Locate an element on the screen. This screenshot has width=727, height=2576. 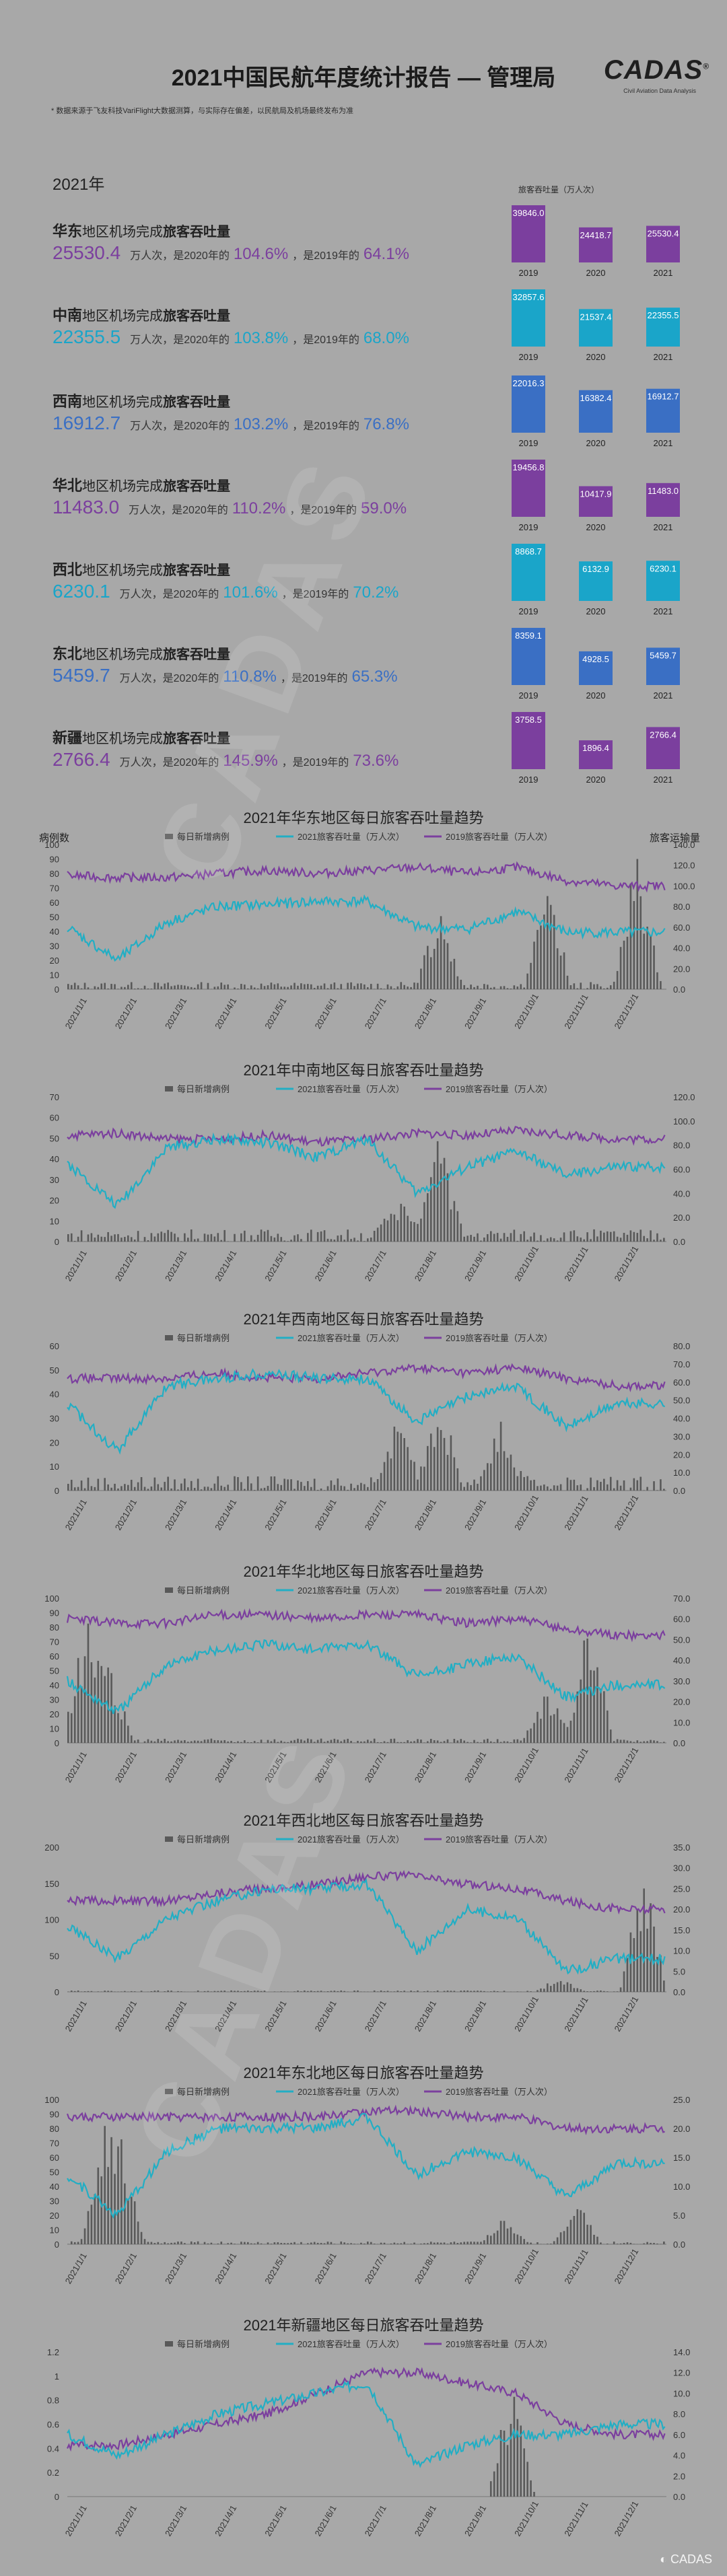
x-tick-label: 2021/10/1 is located at coordinates (526, 2266).